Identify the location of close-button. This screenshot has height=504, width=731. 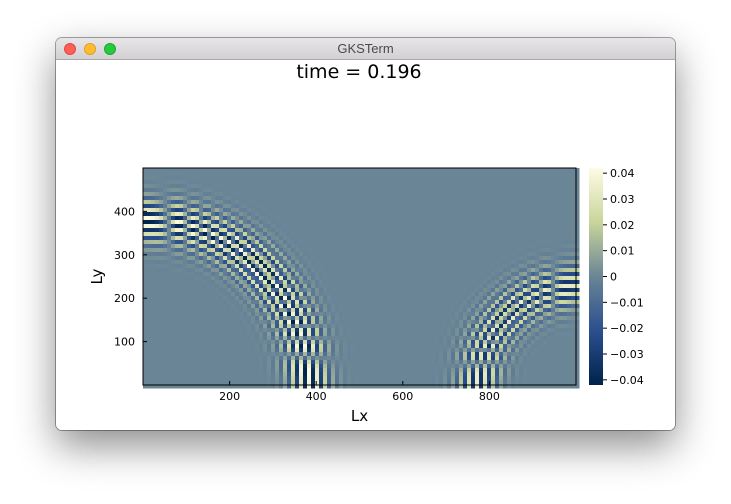
(70, 49).